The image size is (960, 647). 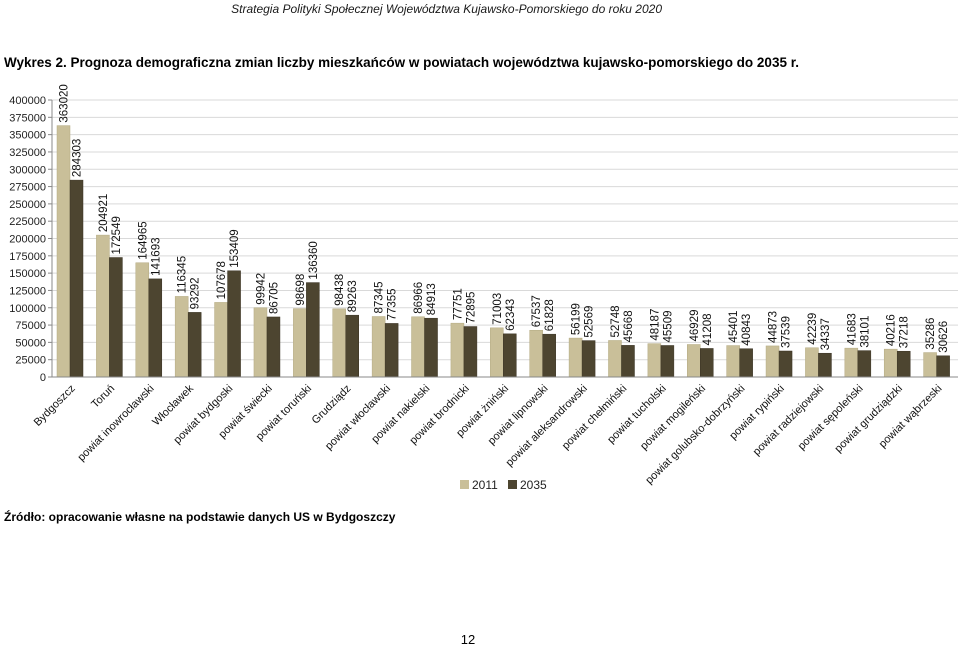 I want to click on y-tick-label: 250000, so click(x=27, y=205).